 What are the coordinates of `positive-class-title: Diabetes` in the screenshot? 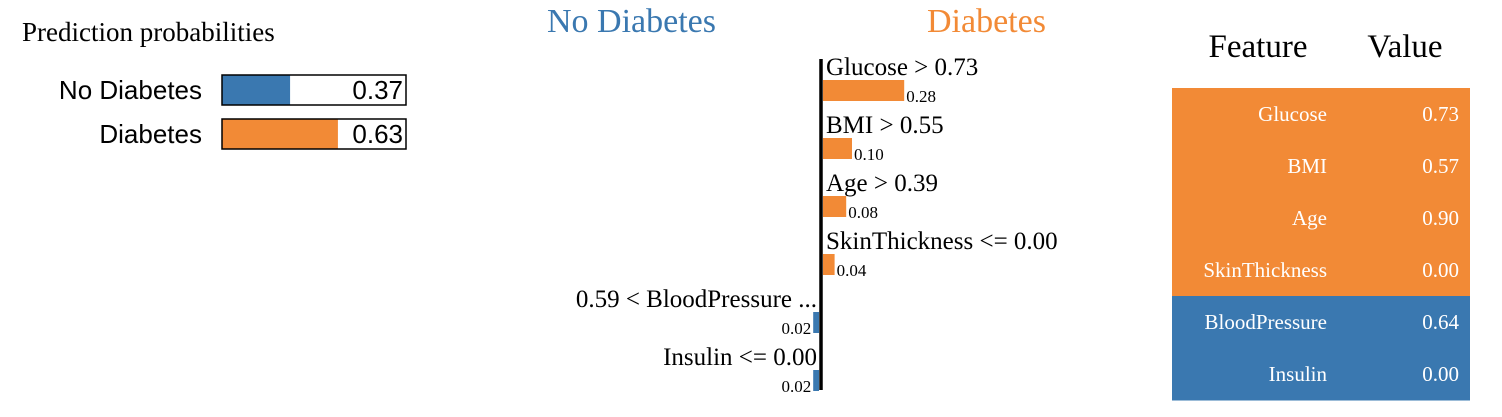 It's located at (986, 21).